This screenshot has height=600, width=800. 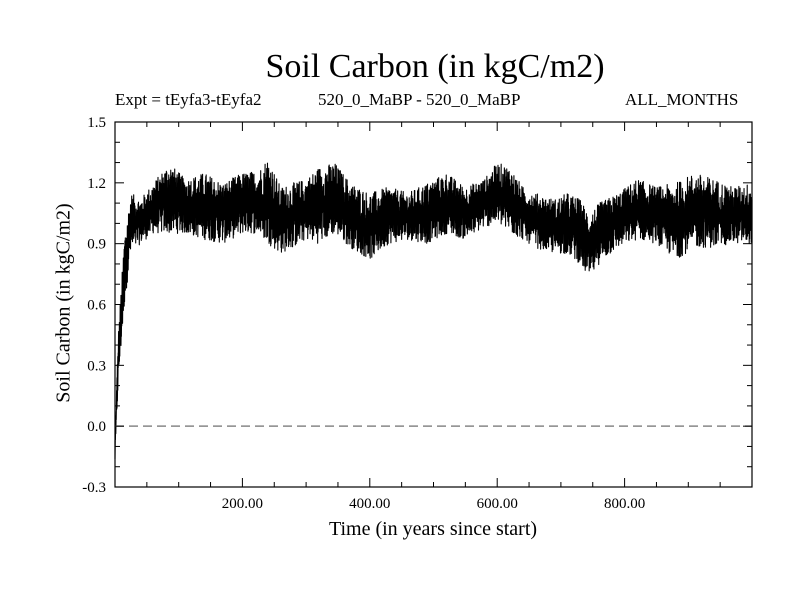 I want to click on y-tick-label: 1.5, so click(x=96, y=123).